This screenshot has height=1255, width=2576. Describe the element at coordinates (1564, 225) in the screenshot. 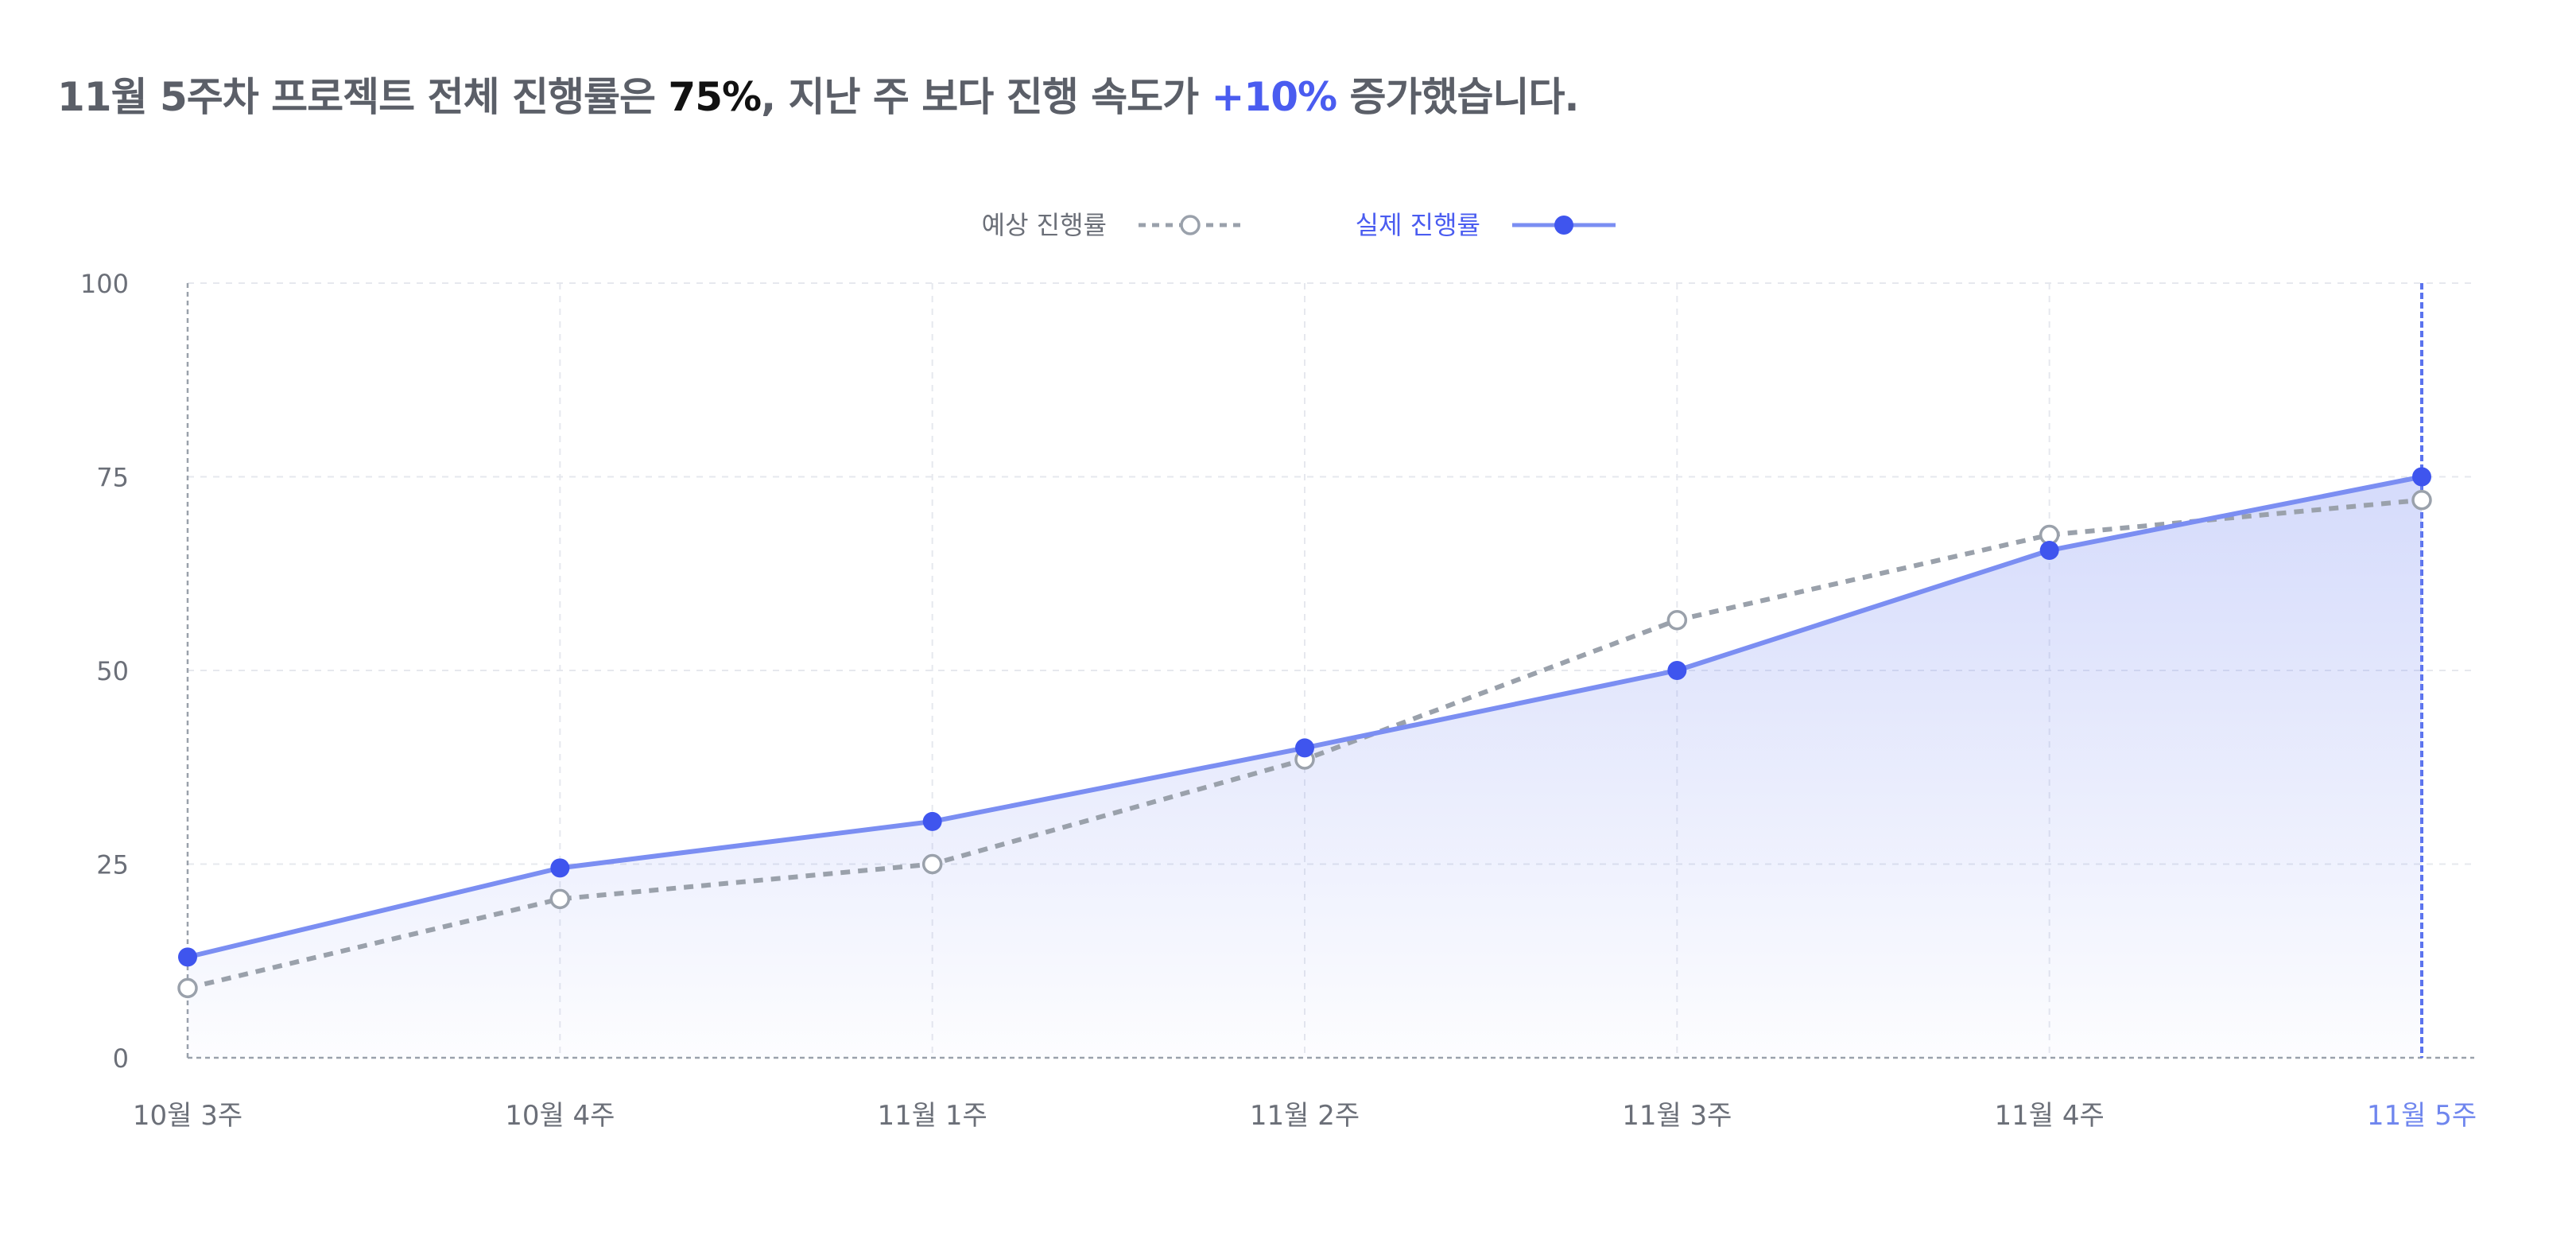

I see `legend-marker-actual` at that location.